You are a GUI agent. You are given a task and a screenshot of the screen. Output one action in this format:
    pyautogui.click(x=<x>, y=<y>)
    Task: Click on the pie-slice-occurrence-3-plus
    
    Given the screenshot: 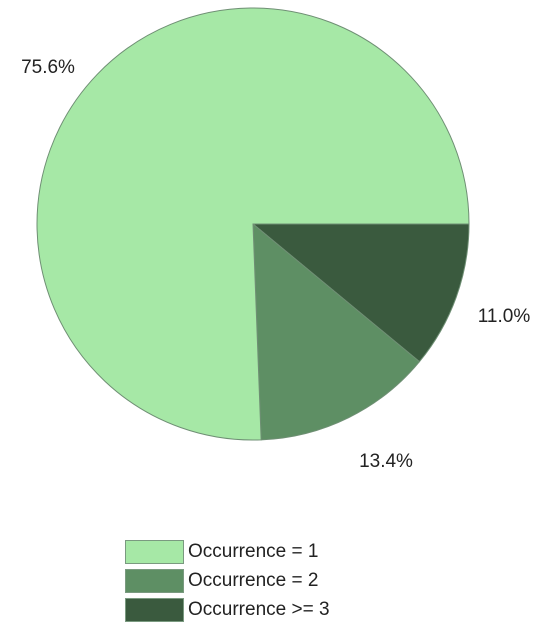 What is the action you would take?
    pyautogui.click(x=360, y=293)
    